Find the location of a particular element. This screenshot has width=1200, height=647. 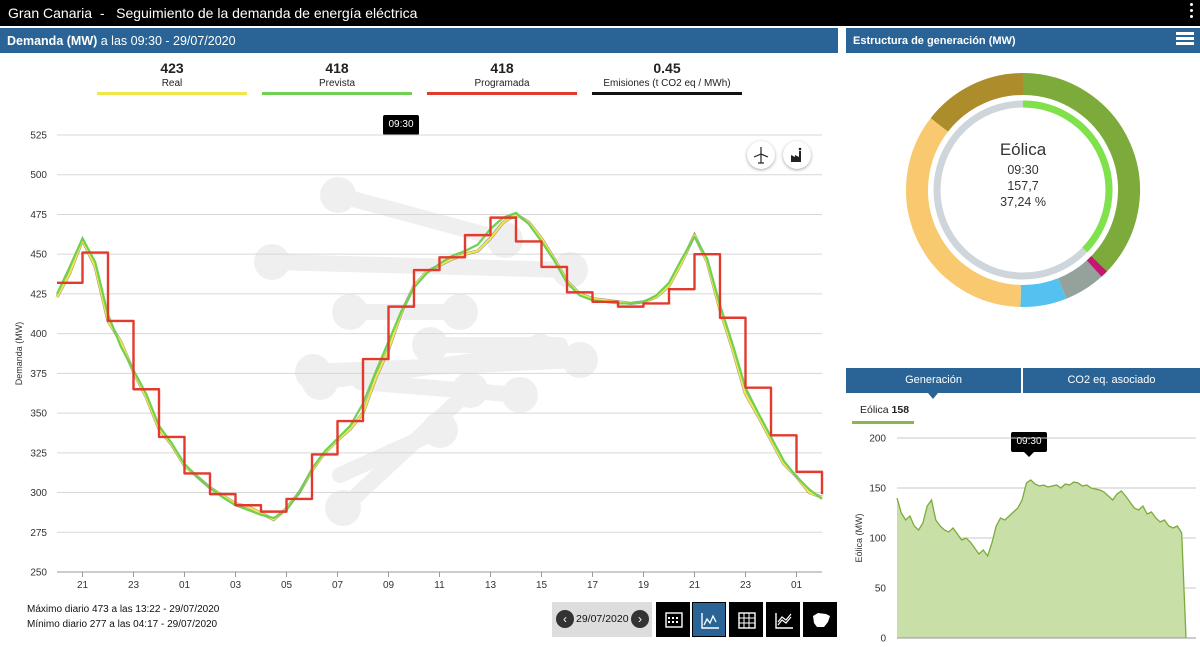

kpi-programada-value: 418 is located at coordinates (502, 68).